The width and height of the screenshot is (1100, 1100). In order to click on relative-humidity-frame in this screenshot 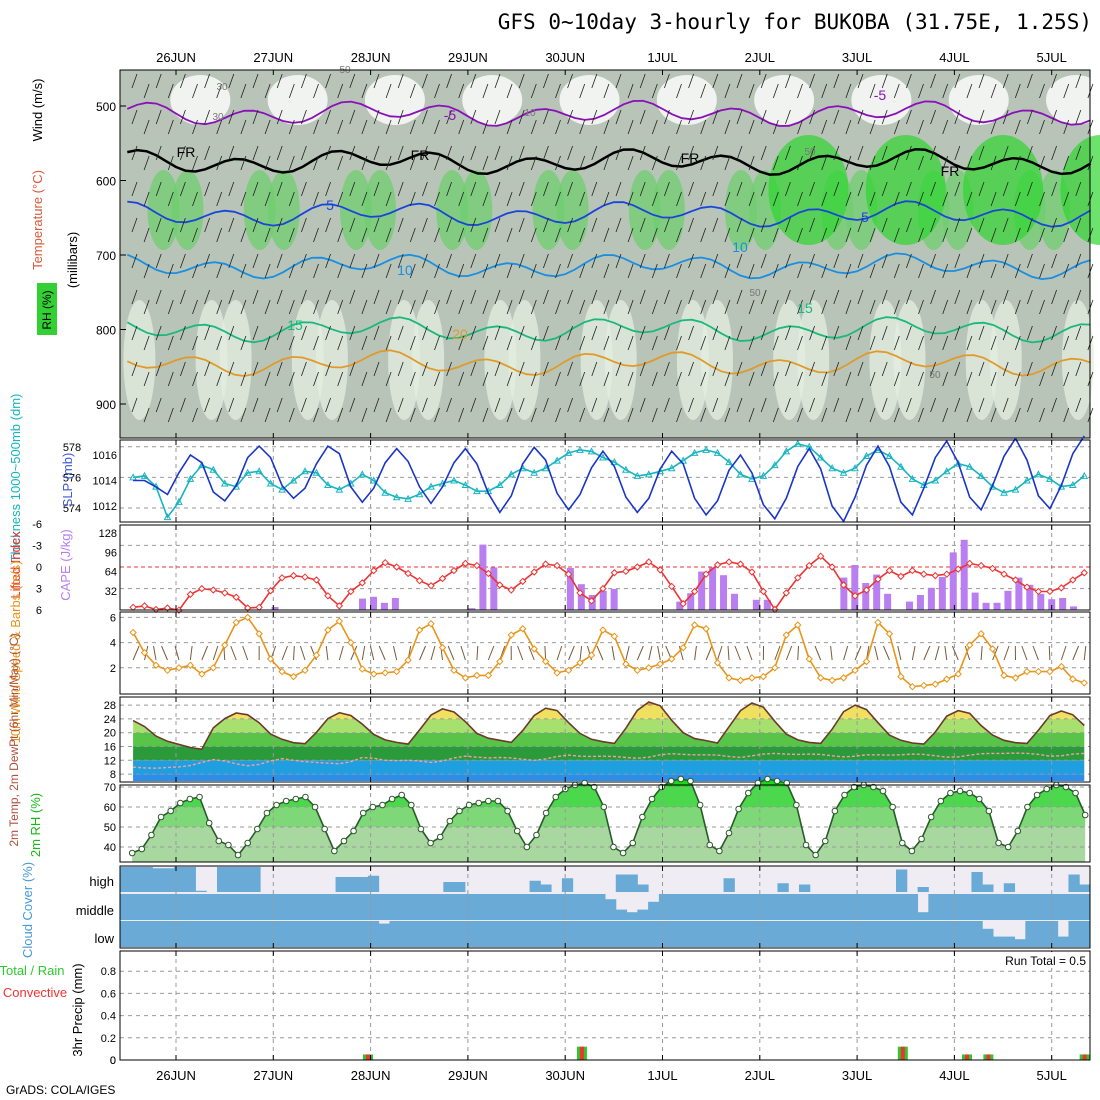, I will do `click(605, 823)`.